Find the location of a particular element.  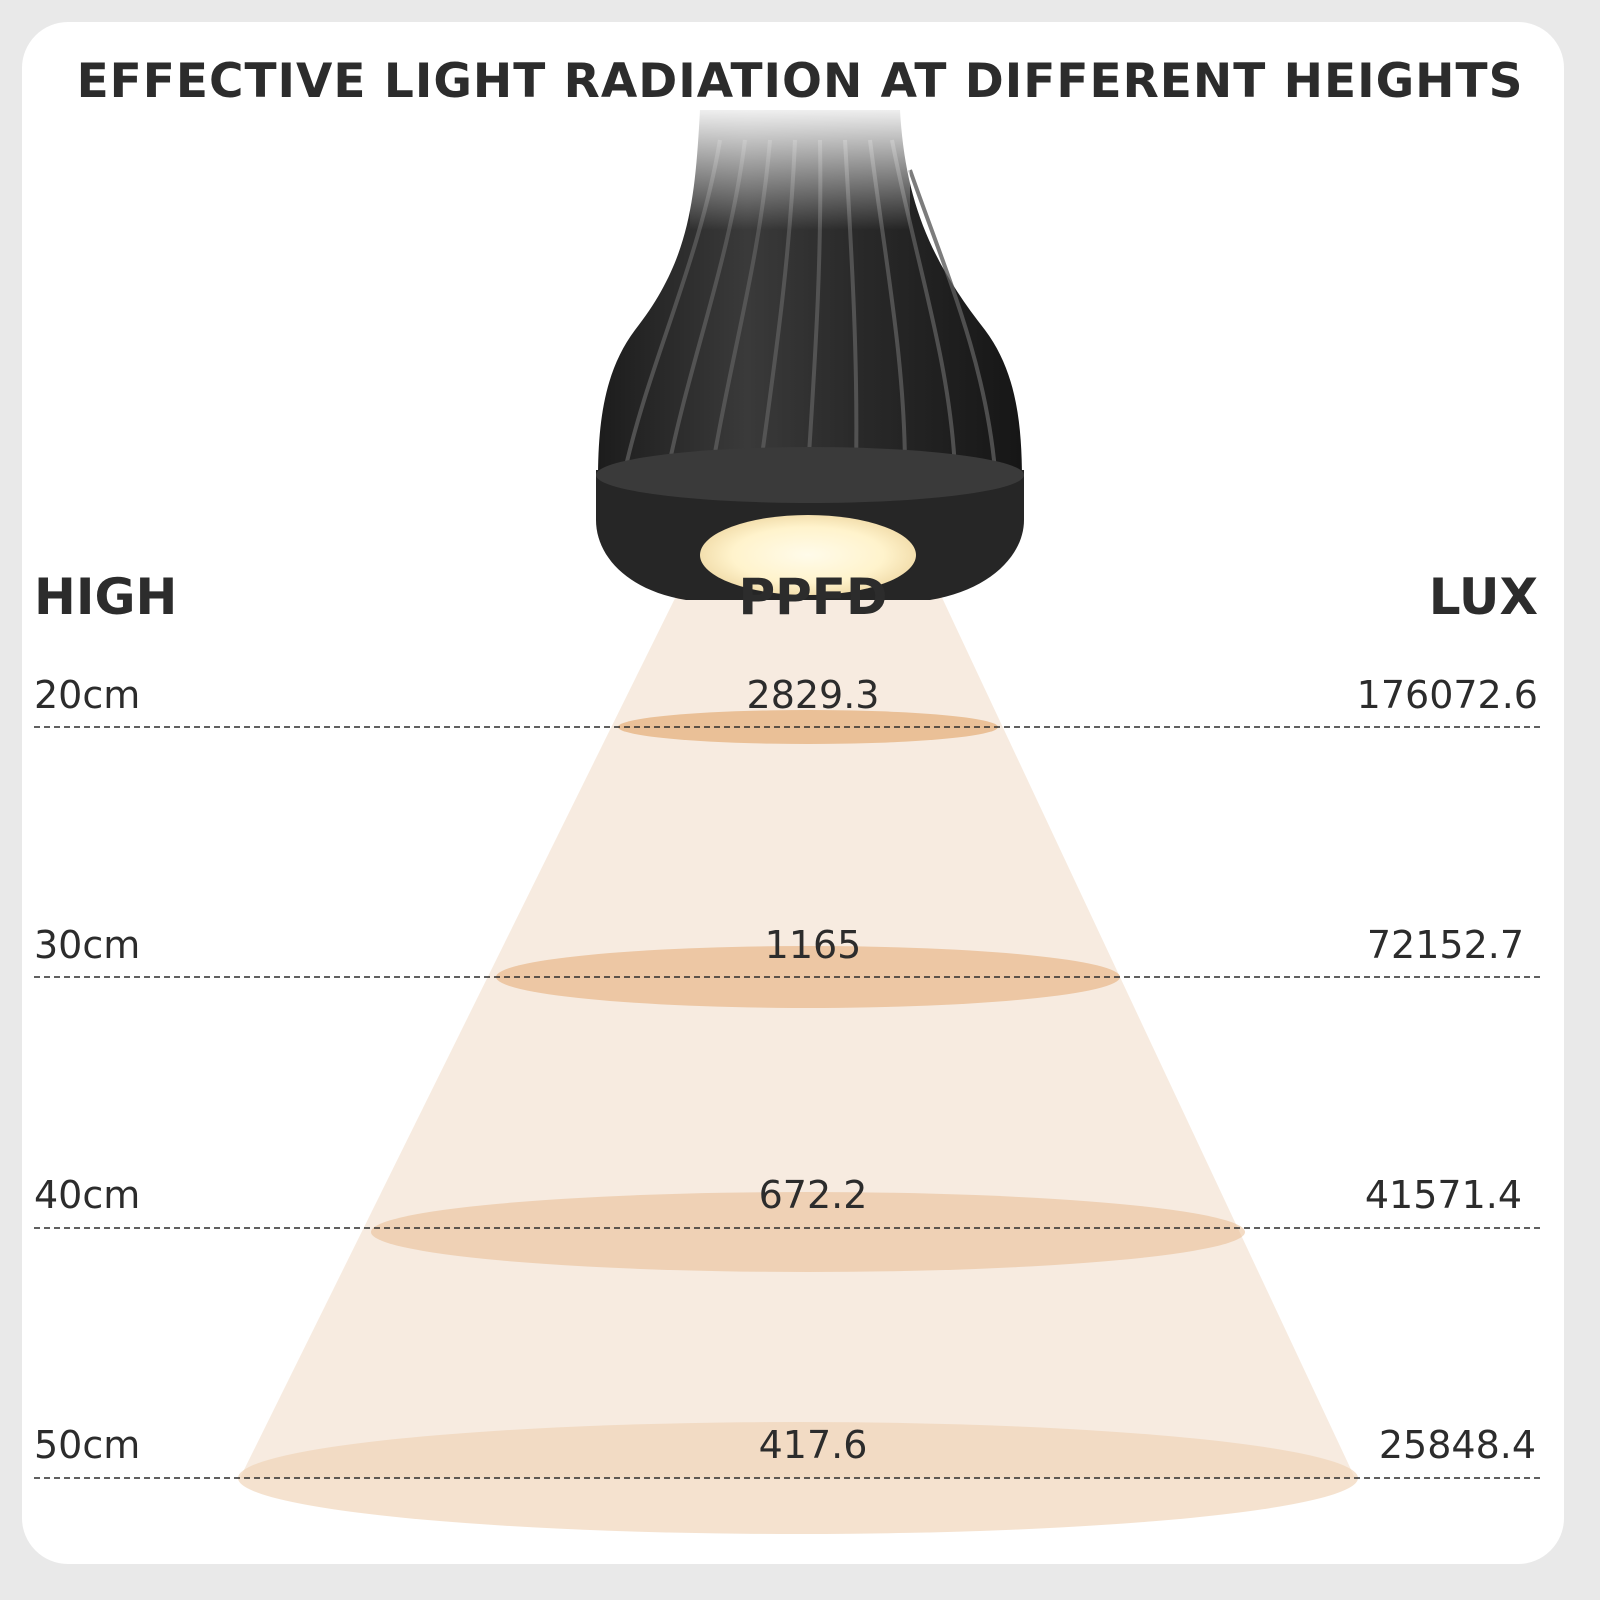

column-header-height: HIGH is located at coordinates (106, 597).